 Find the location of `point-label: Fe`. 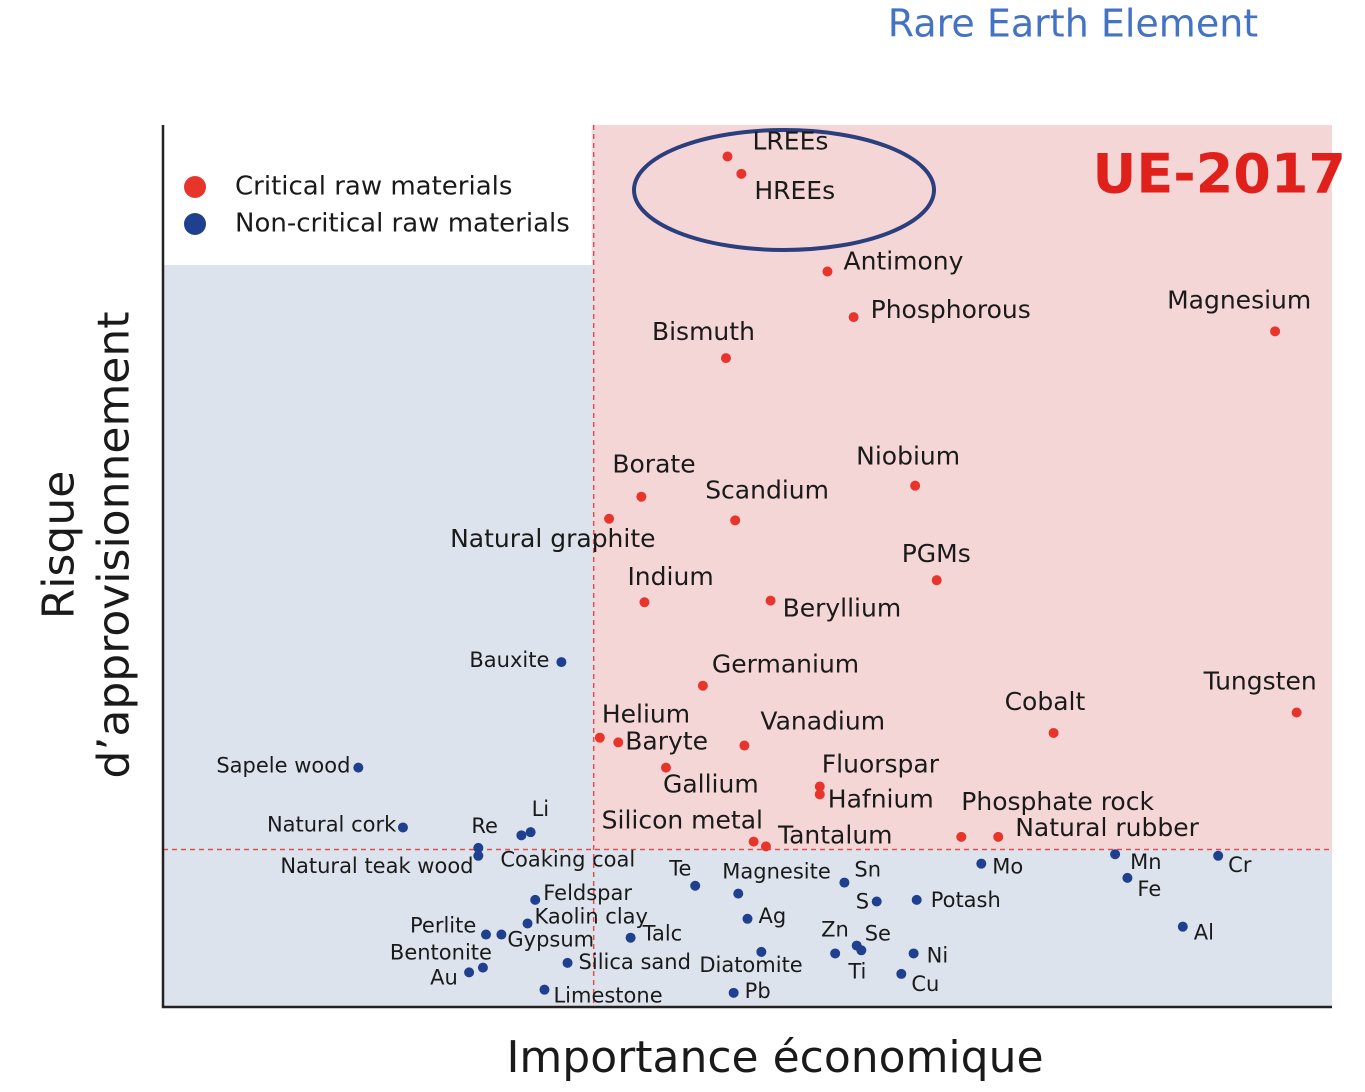

point-label: Fe is located at coordinates (1149, 889).